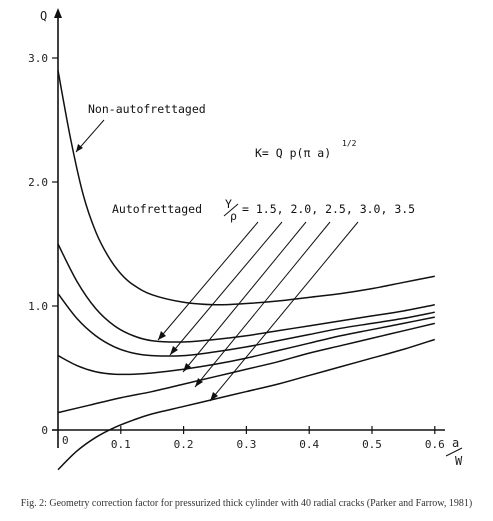 The height and width of the screenshot is (521, 493). Describe the element at coordinates (455, 443) in the screenshot. I see `x-axis-label-numerator: a` at that location.